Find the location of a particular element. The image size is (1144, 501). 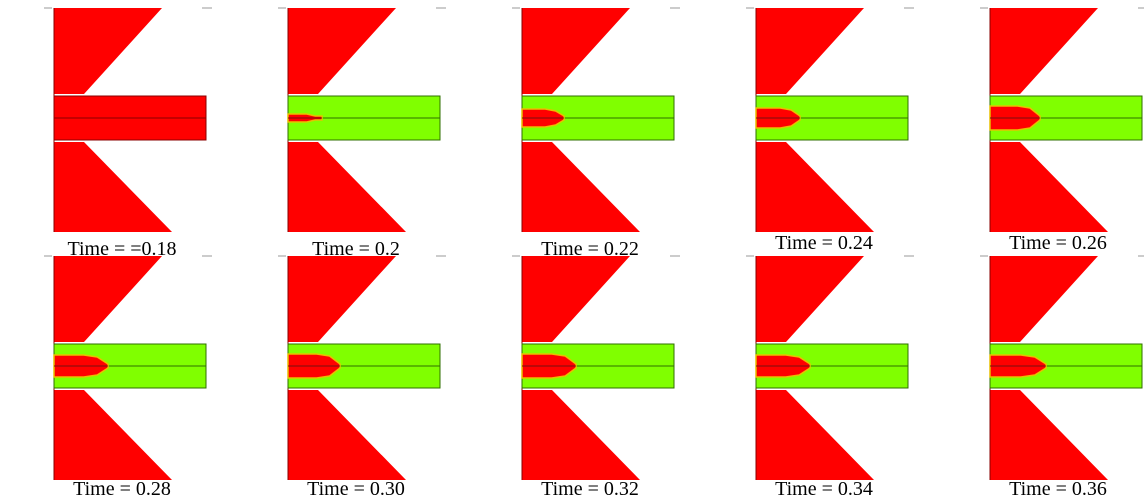

panel-2: Time = 0.2 is located at coordinates (356, 133).